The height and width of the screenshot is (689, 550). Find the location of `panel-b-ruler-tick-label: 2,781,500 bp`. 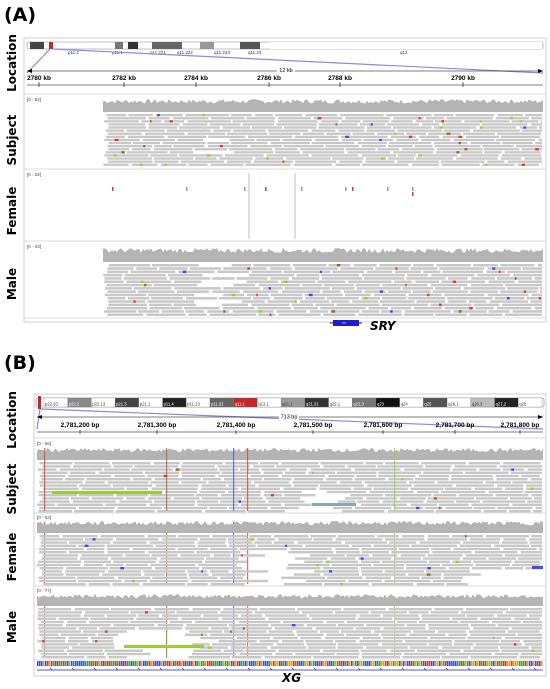

panel-b-ruler-tick-label: 2,781,500 bp is located at coordinates (313, 425).